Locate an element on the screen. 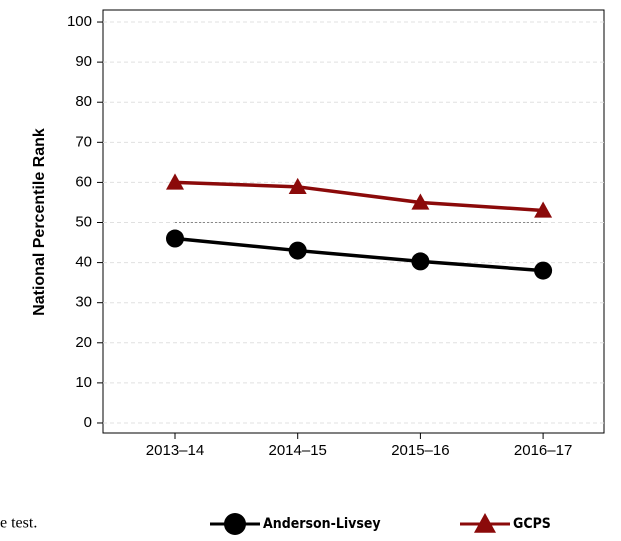 The image size is (621, 541). x-tick-label: 2016–17 is located at coordinates (543, 450).